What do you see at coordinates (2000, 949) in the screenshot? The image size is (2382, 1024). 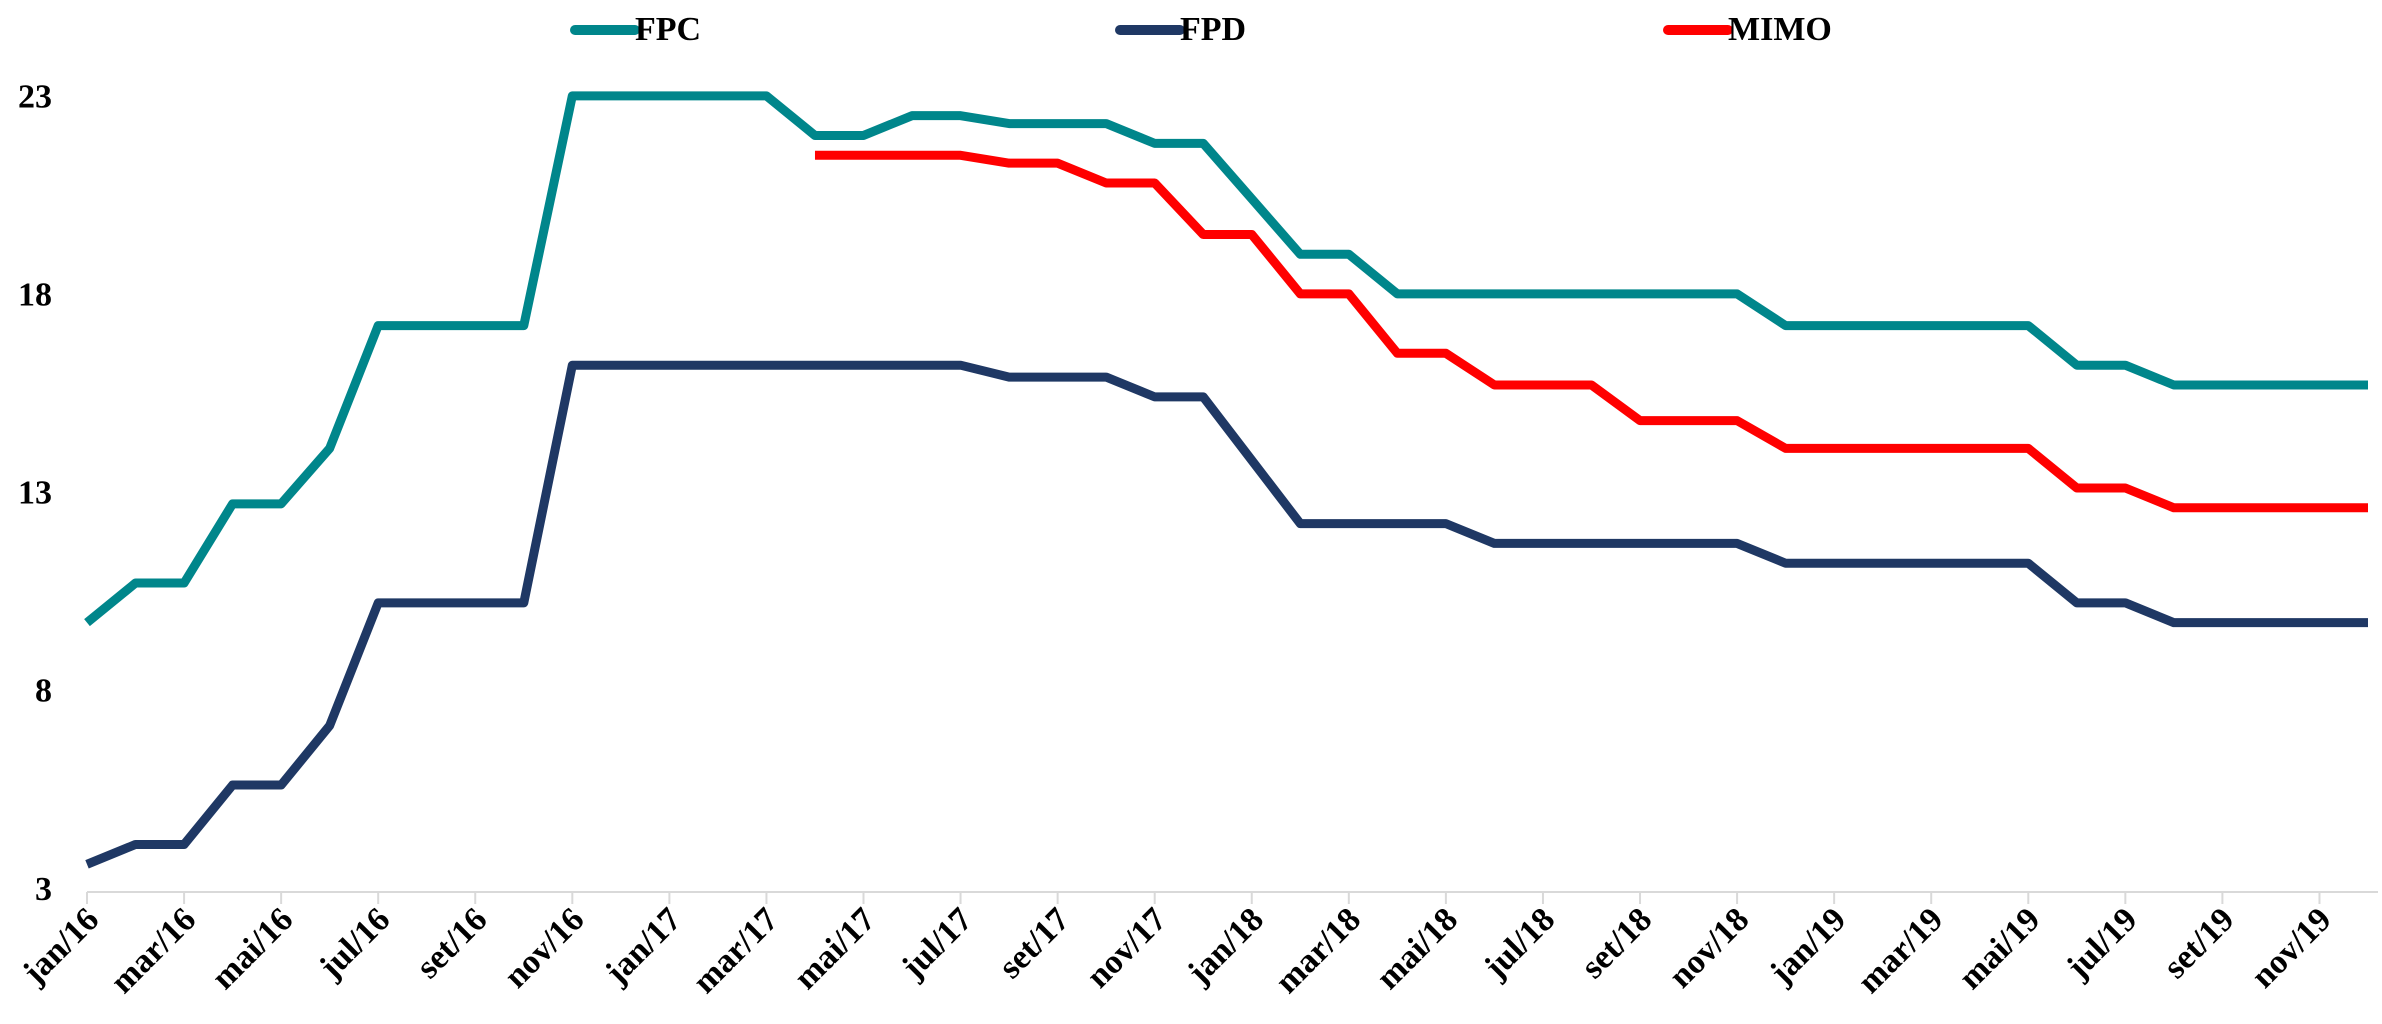 I see `x-tick-label: mai/19` at bounding box center [2000, 949].